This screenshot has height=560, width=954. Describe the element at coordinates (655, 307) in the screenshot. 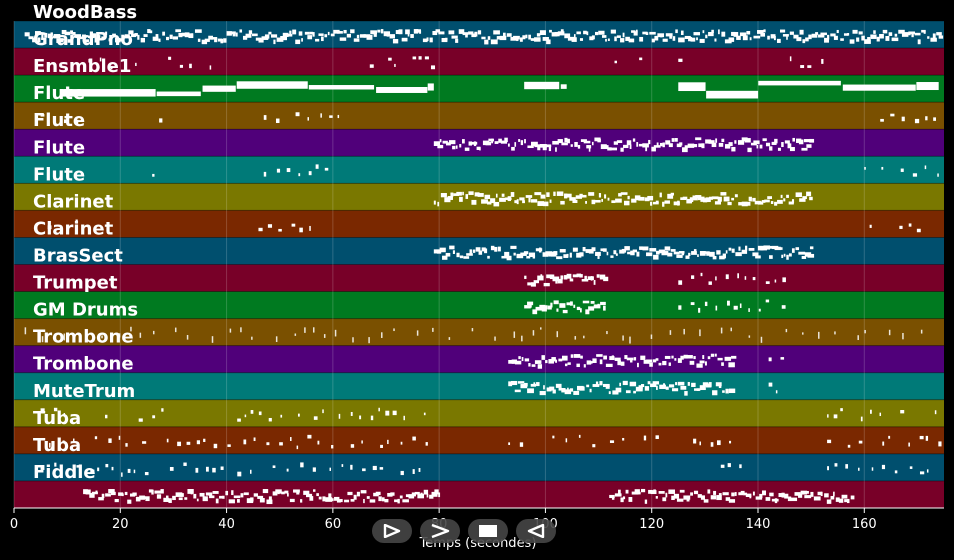

I see `track-notes` at that location.